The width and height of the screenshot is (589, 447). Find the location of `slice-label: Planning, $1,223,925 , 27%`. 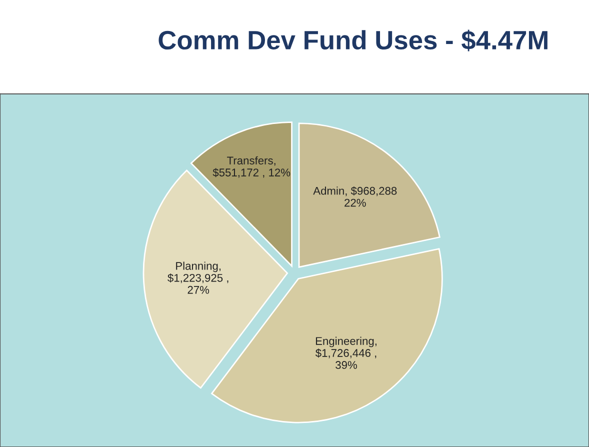

slice-label: Planning, $1,223,925 , 27% is located at coordinates (198, 278).